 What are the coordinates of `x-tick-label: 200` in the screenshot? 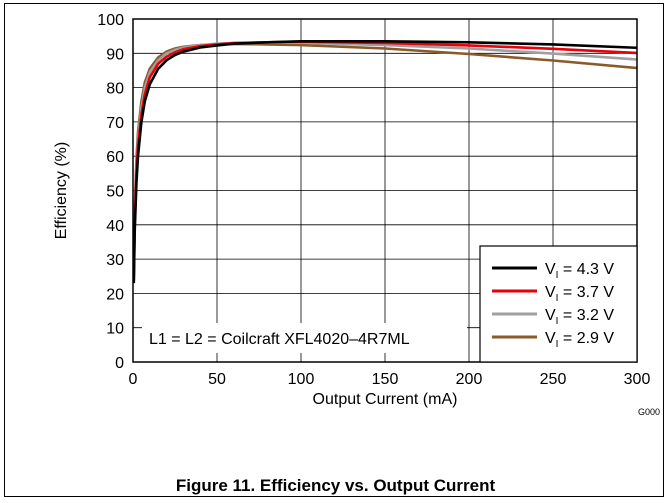 It's located at (469, 379).